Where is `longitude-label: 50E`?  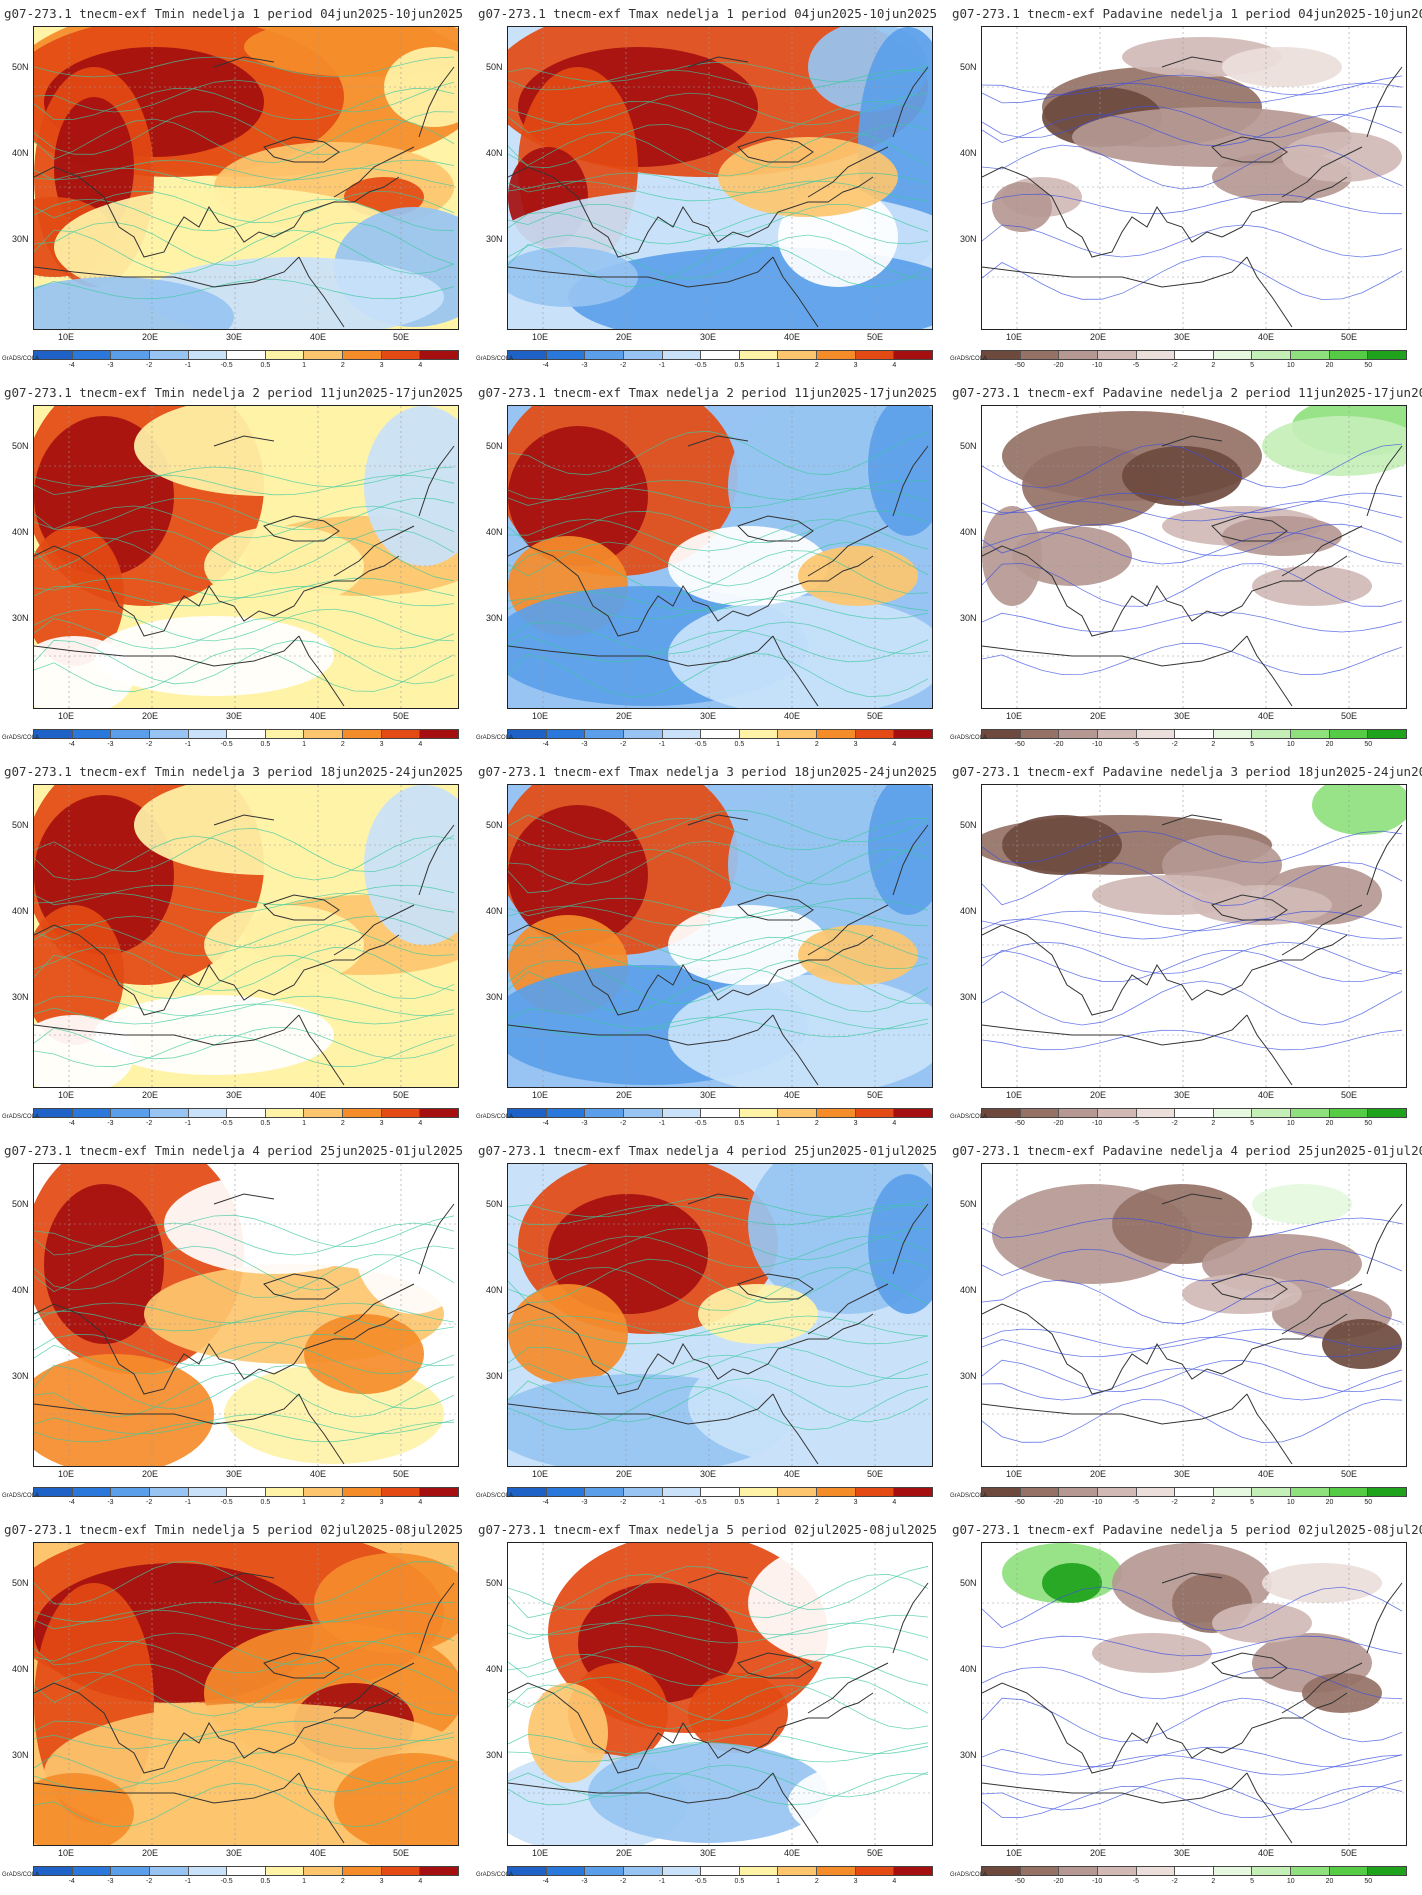
longitude-label: 50E is located at coordinates (1349, 716).